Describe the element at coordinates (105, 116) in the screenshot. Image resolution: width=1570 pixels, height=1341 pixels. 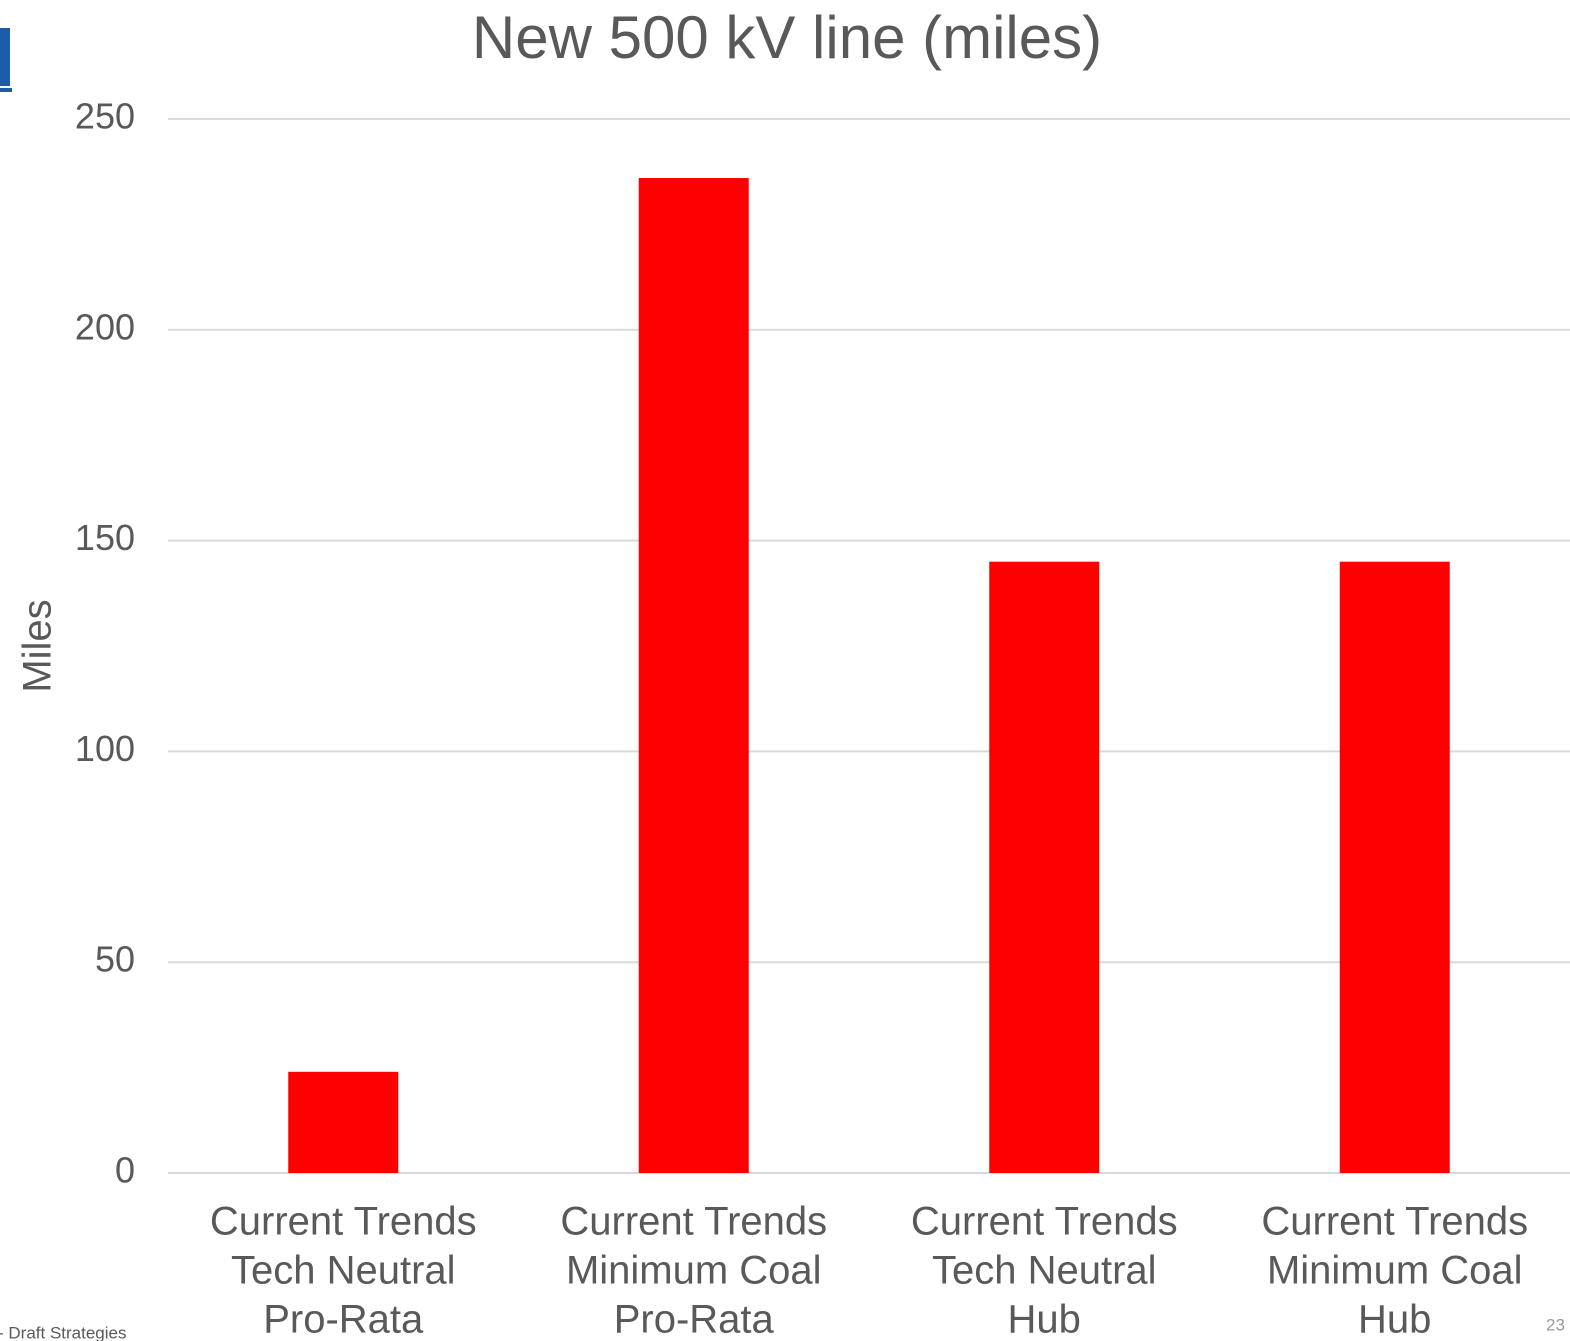
I see `y-tick-label: 250` at that location.